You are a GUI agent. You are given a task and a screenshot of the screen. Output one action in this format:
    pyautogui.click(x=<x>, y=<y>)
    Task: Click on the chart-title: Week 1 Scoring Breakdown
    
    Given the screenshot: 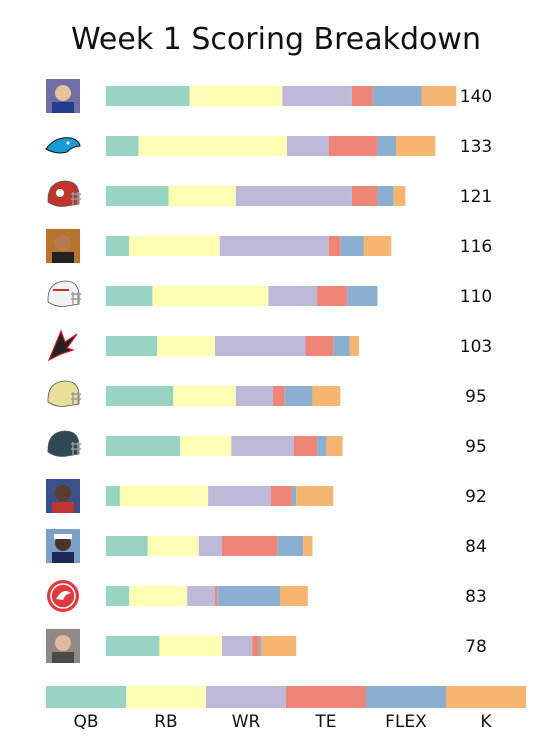 What is the action you would take?
    pyautogui.click(x=276, y=39)
    